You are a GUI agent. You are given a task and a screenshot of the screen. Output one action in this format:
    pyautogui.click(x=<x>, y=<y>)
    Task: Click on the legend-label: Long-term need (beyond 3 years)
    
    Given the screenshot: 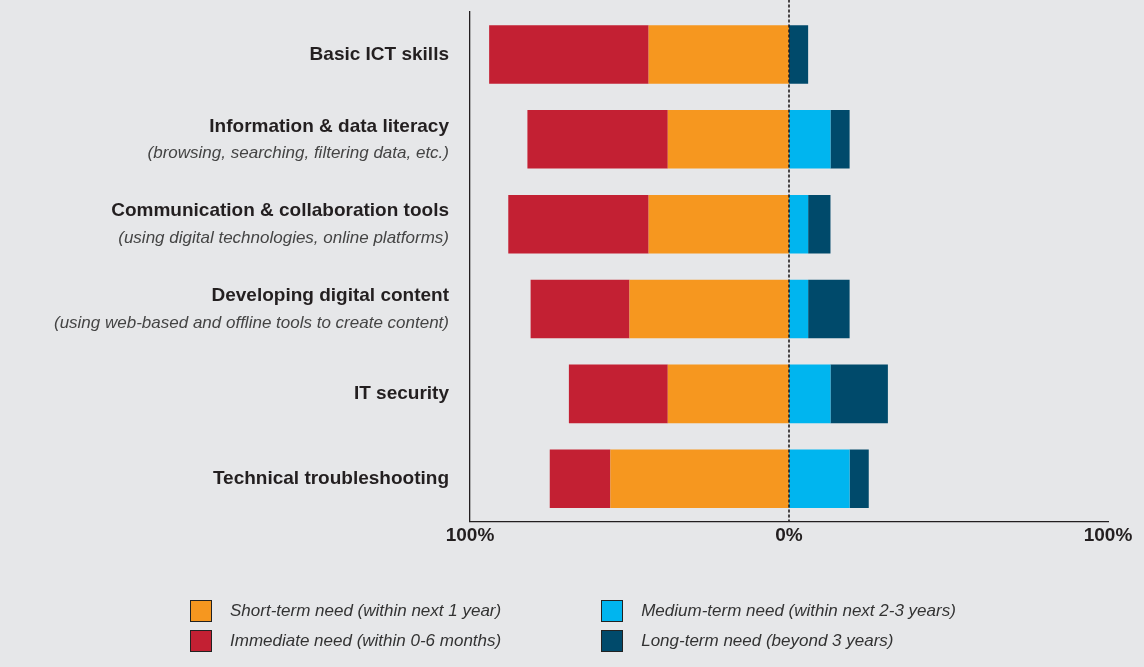 What is the action you would take?
    pyautogui.click(x=767, y=641)
    